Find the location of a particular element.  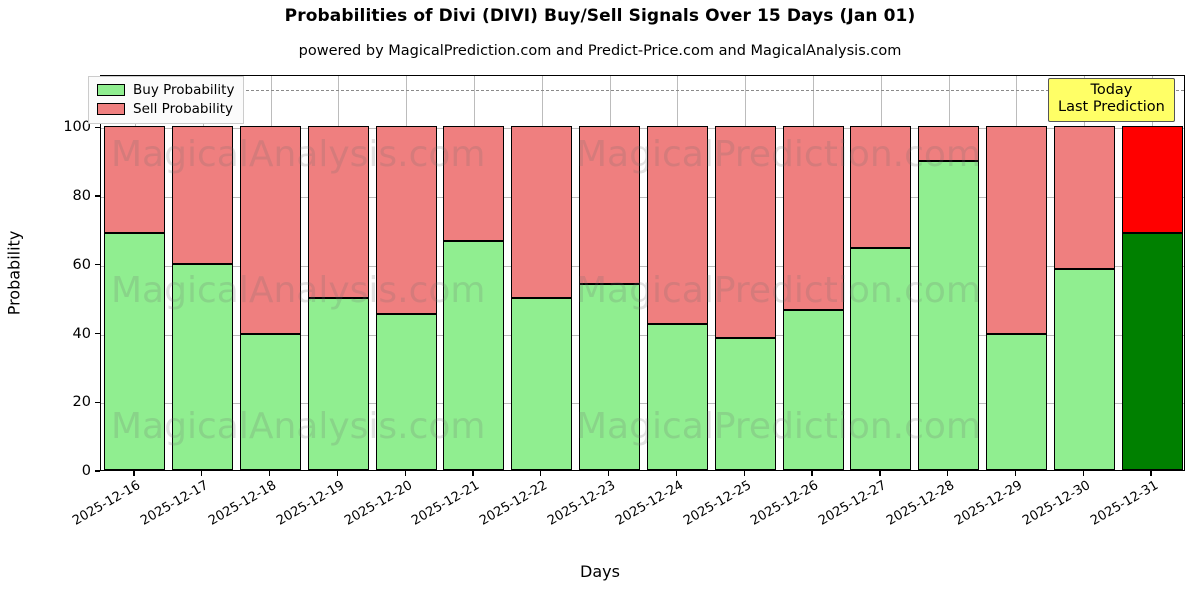

legend-swatch-buy is located at coordinates (111, 90).